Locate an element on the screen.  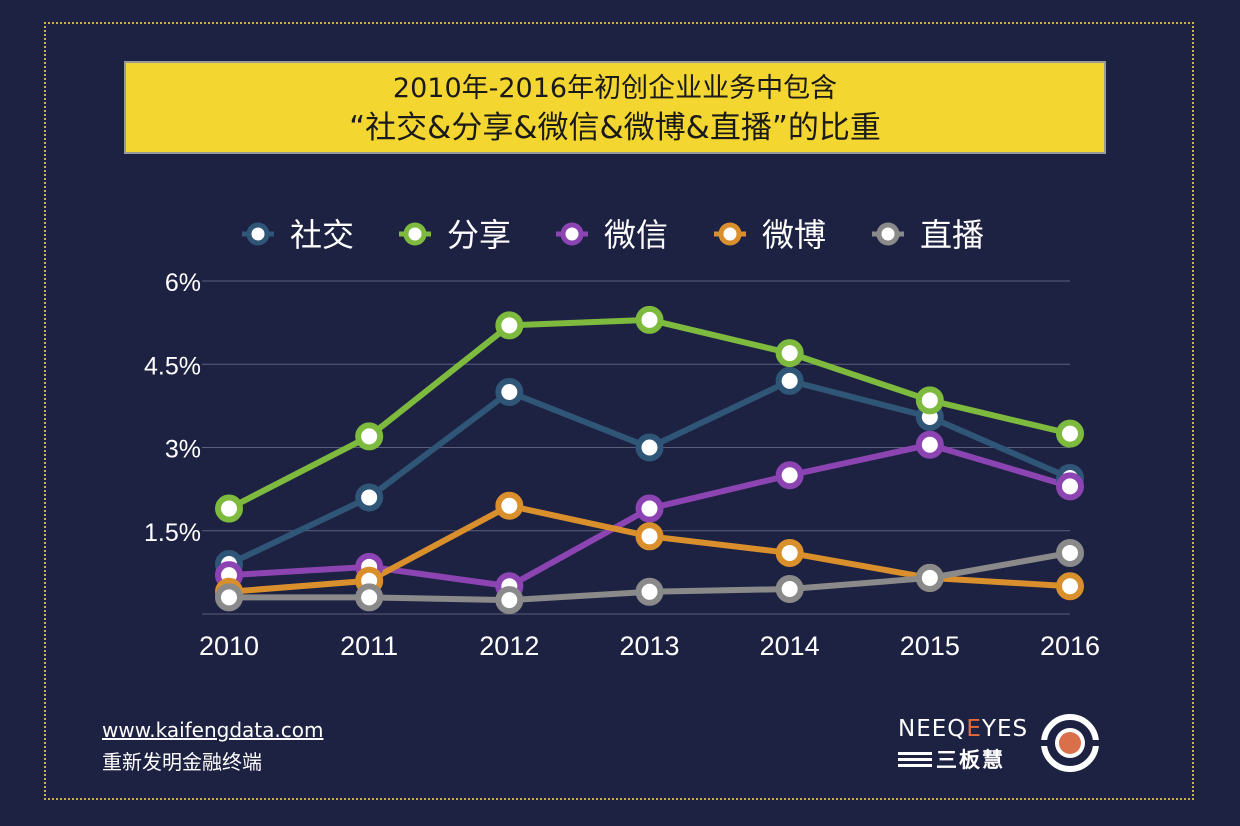
chart-title-box: 2010年-2016年初创企业业务中包含 “社交&分享&微信&微博&直播”的比重 is located at coordinates (615, 107).